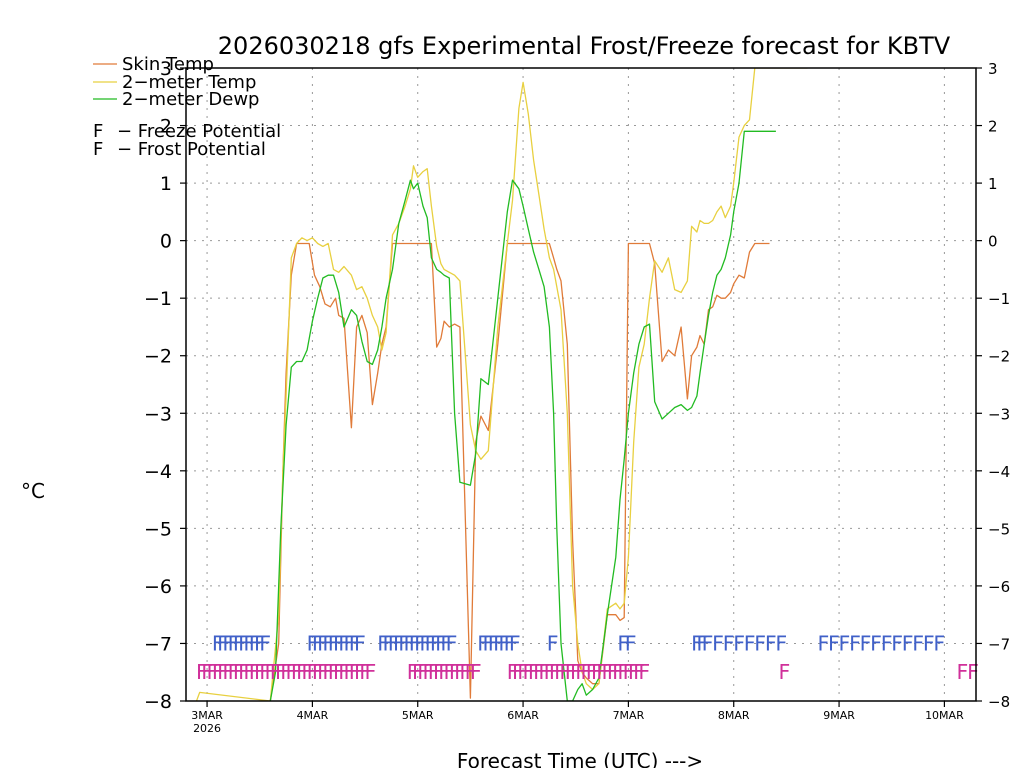  Describe the element at coordinates (166, 242) in the screenshot. I see `y-tick-label-left: 0` at that location.